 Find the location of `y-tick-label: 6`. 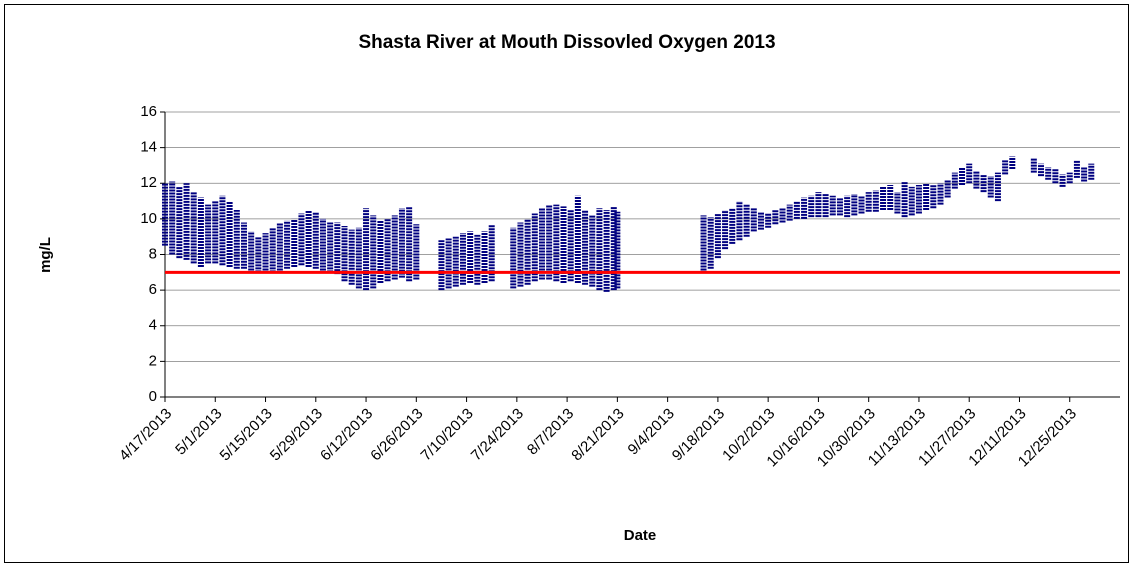

y-tick-label: 6 is located at coordinates (153, 289).